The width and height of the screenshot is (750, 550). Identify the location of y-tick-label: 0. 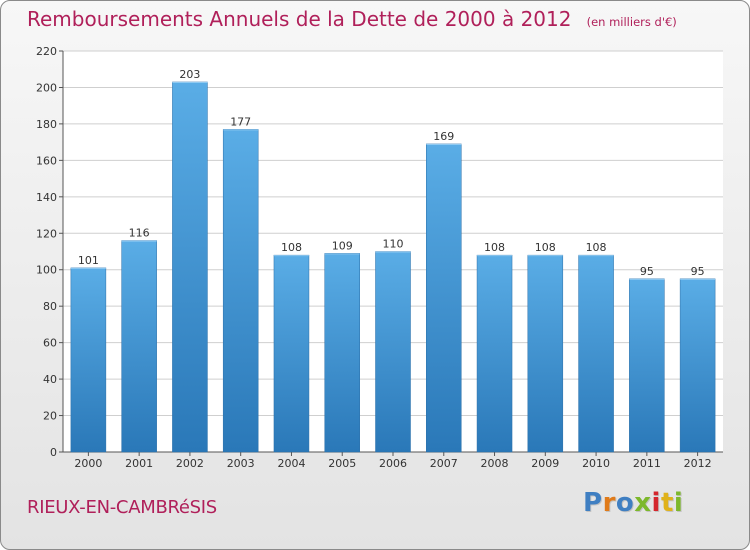
(53, 452).